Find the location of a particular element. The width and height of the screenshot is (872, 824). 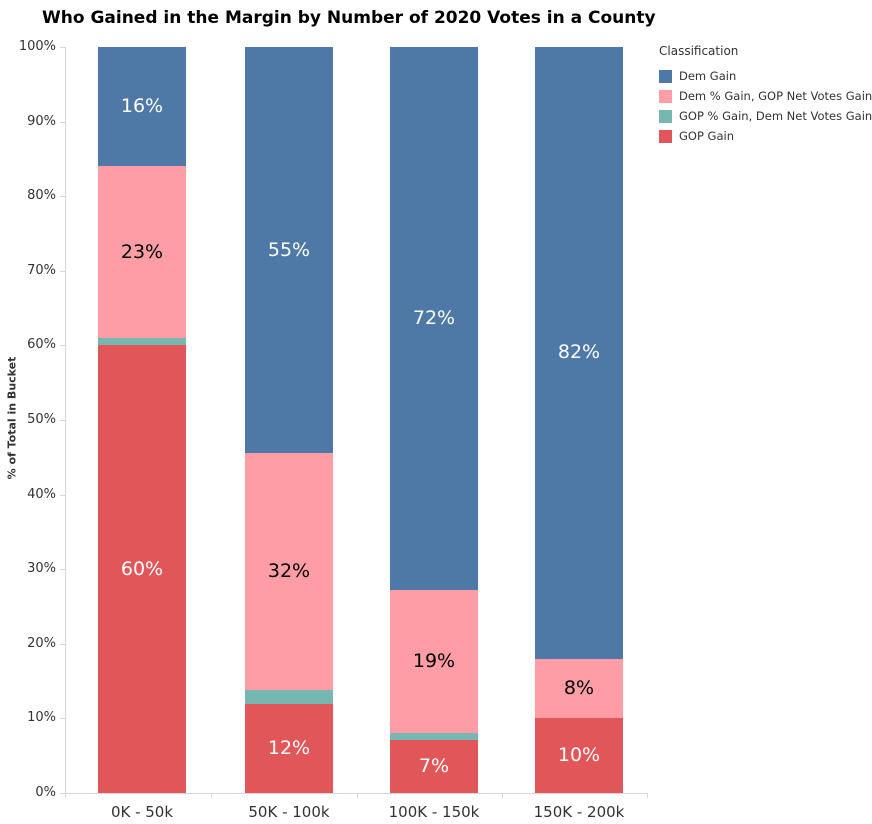

bar-value-label: 12% is located at coordinates (289, 748).